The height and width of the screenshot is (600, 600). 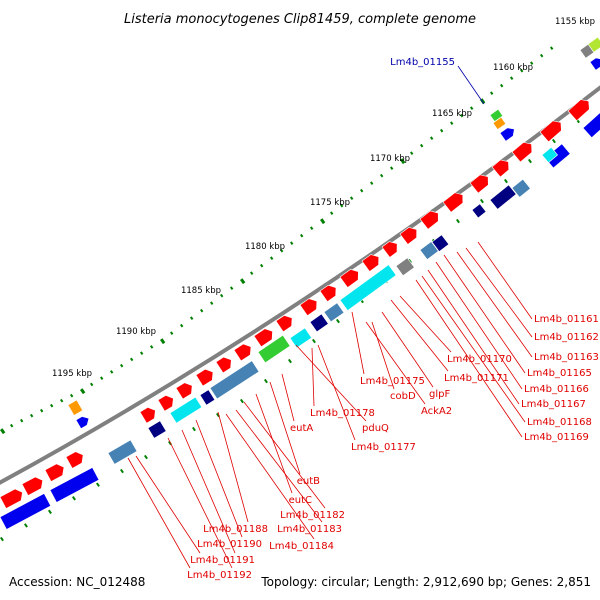 I want to click on gene-label: Lm4b_01163, so click(x=566, y=357).